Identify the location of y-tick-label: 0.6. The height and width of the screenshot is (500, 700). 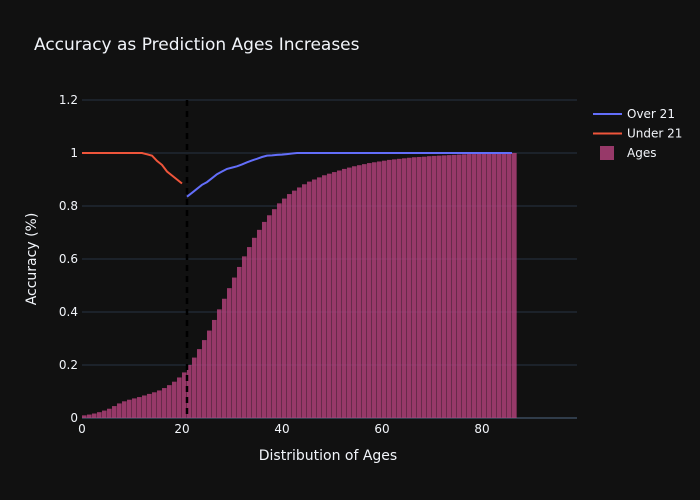
(68, 259).